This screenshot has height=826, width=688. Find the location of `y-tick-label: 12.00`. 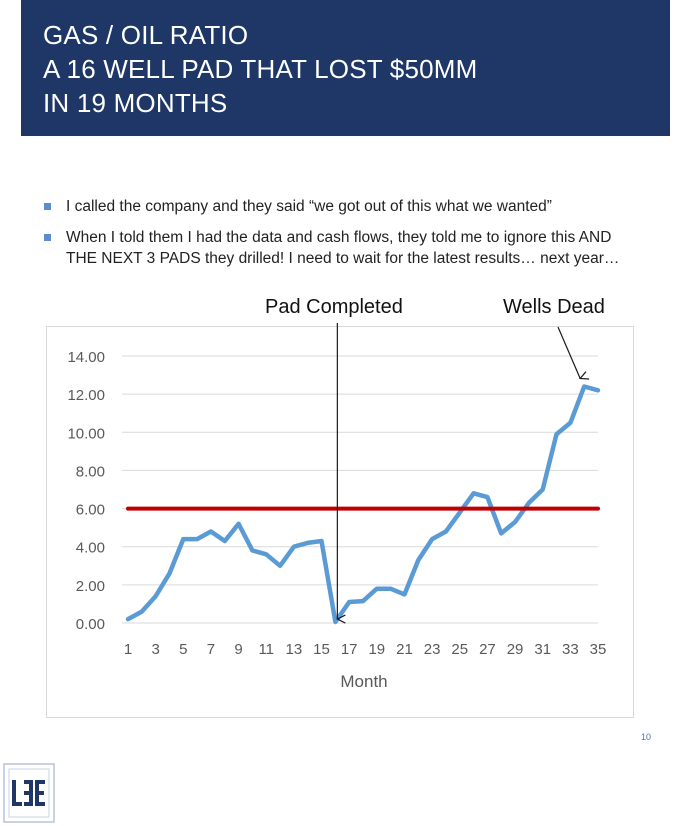

y-tick-label: 12.00 is located at coordinates (86, 395).